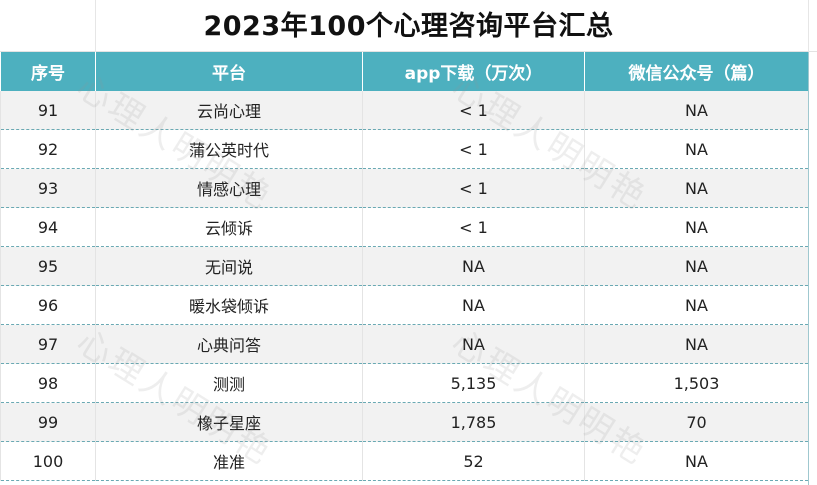 Image resolution: width=817 pixels, height=485 pixels. What do you see at coordinates (48, 71) in the screenshot?
I see `header-index: 序号` at bounding box center [48, 71].